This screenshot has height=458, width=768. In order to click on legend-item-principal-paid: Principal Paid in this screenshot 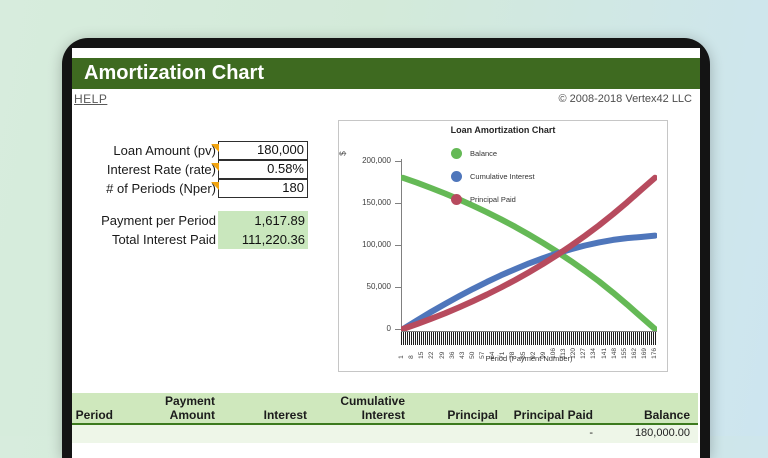, I will do `click(493, 199)`.